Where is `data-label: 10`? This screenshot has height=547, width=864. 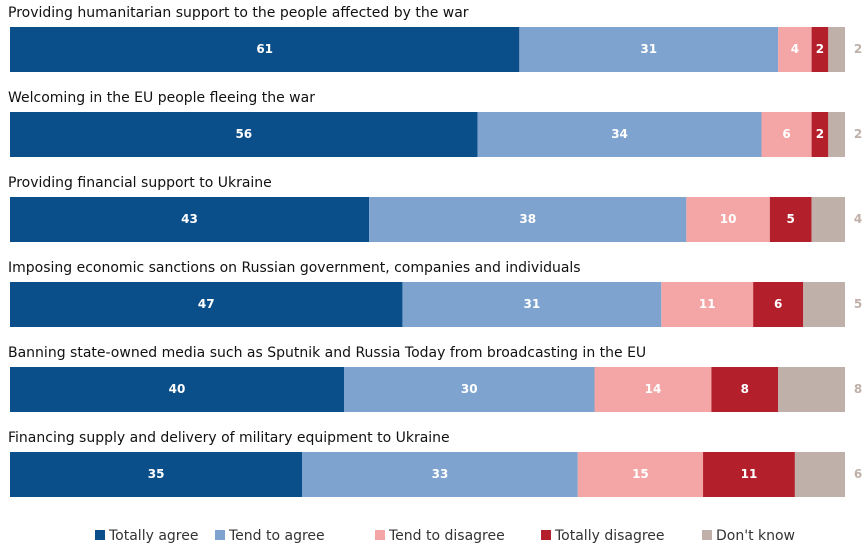 data-label: 10 is located at coordinates (728, 219).